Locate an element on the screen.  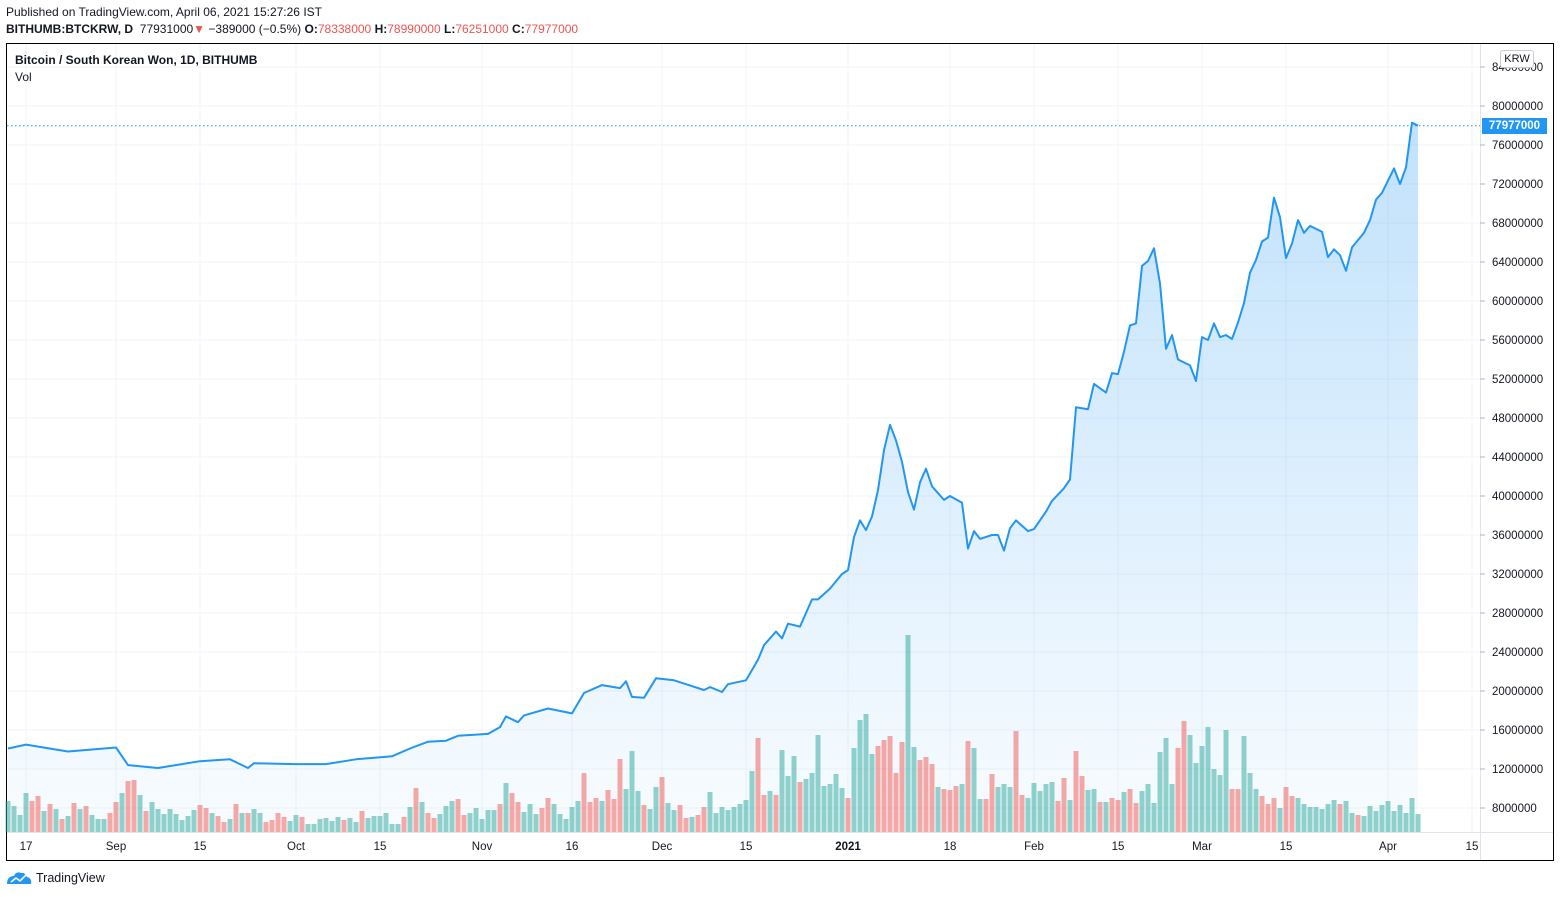
time-tick-label: Oct is located at coordinates (296, 847).